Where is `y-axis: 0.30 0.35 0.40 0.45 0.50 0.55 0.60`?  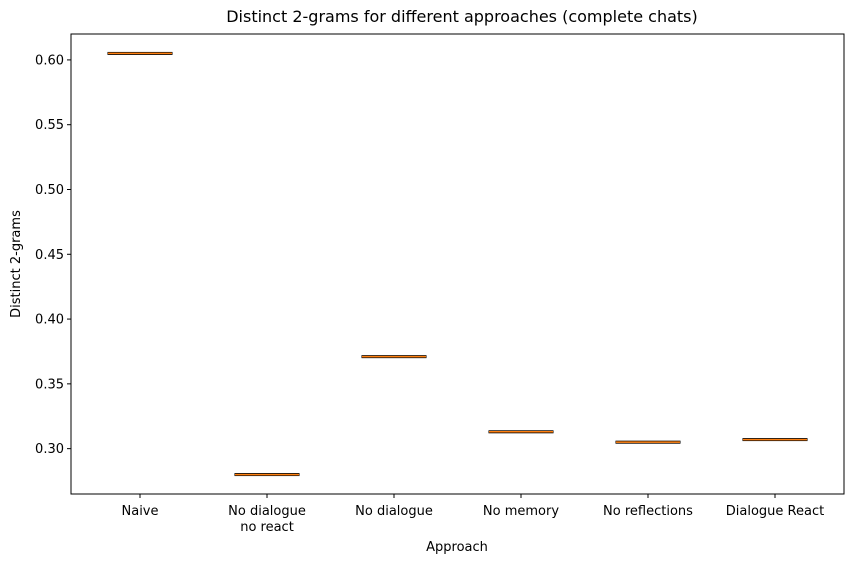
y-axis: 0.30 0.35 0.40 0.45 0.50 0.55 0.60 is located at coordinates (53, 255).